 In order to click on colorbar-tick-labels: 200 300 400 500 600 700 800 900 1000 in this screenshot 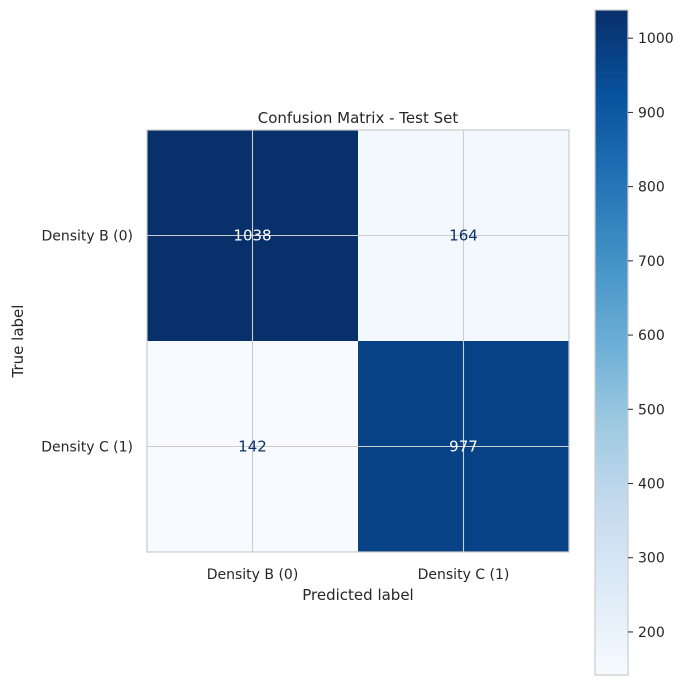, I will do `click(651, 336)`.